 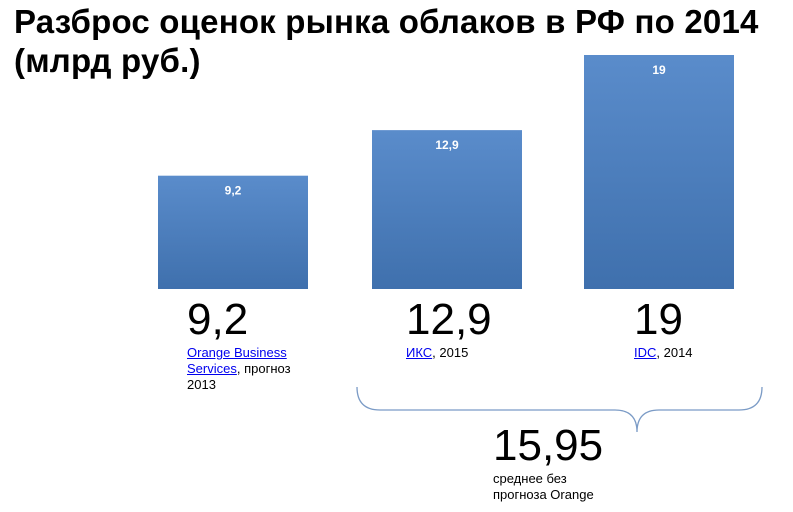 What do you see at coordinates (674, 352) in the screenshot?
I see `source-detail-idc: , 2014` at bounding box center [674, 352].